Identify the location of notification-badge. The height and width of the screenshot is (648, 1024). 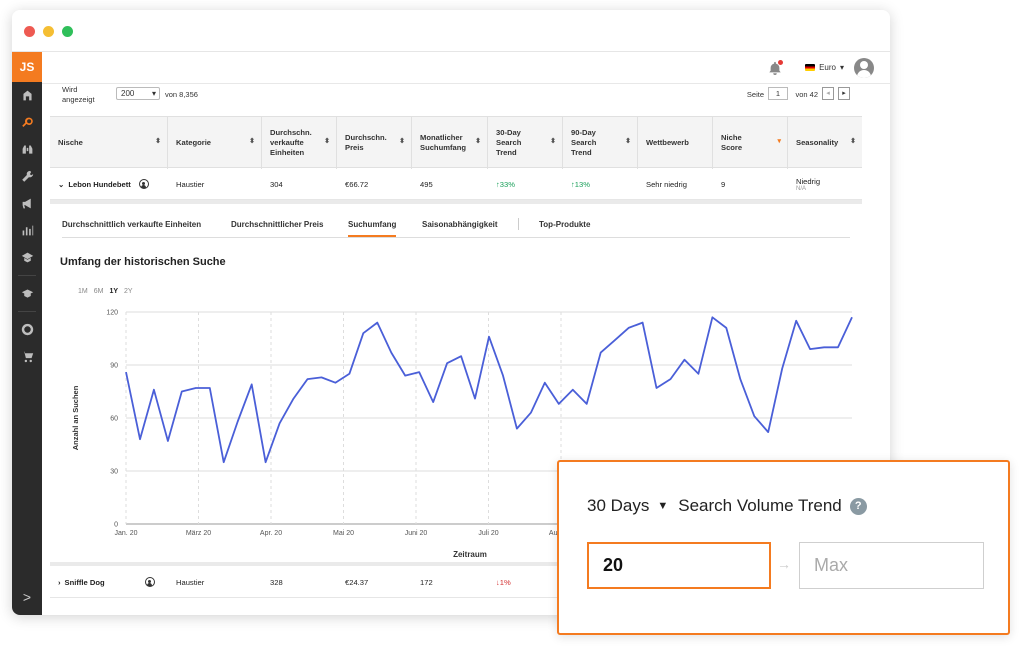
(780, 62).